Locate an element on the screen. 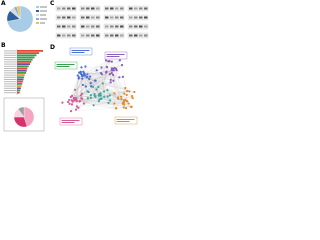 This screenshot has height=240, width=320. panel-label: A is located at coordinates (3, 3).